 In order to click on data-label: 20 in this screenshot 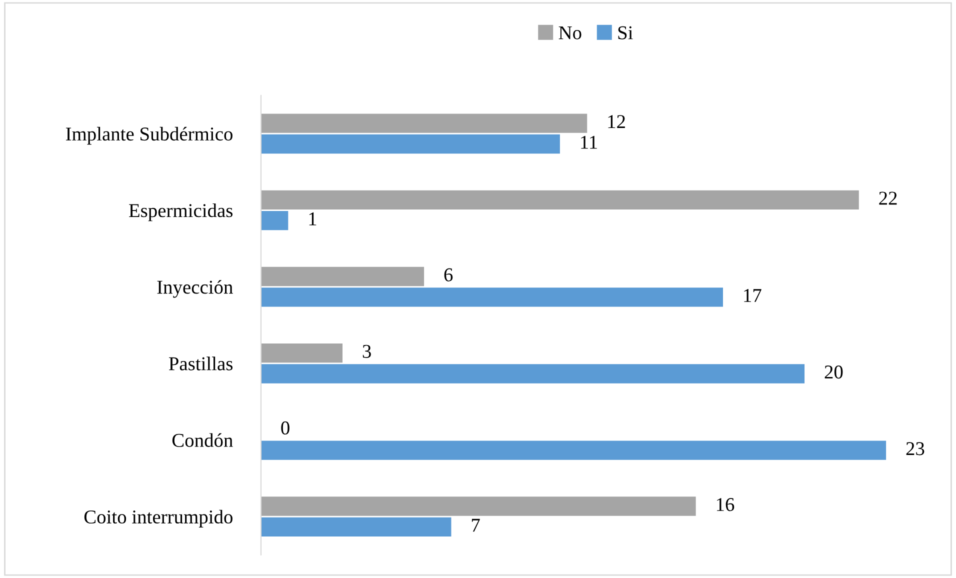, I will do `click(833, 372)`.